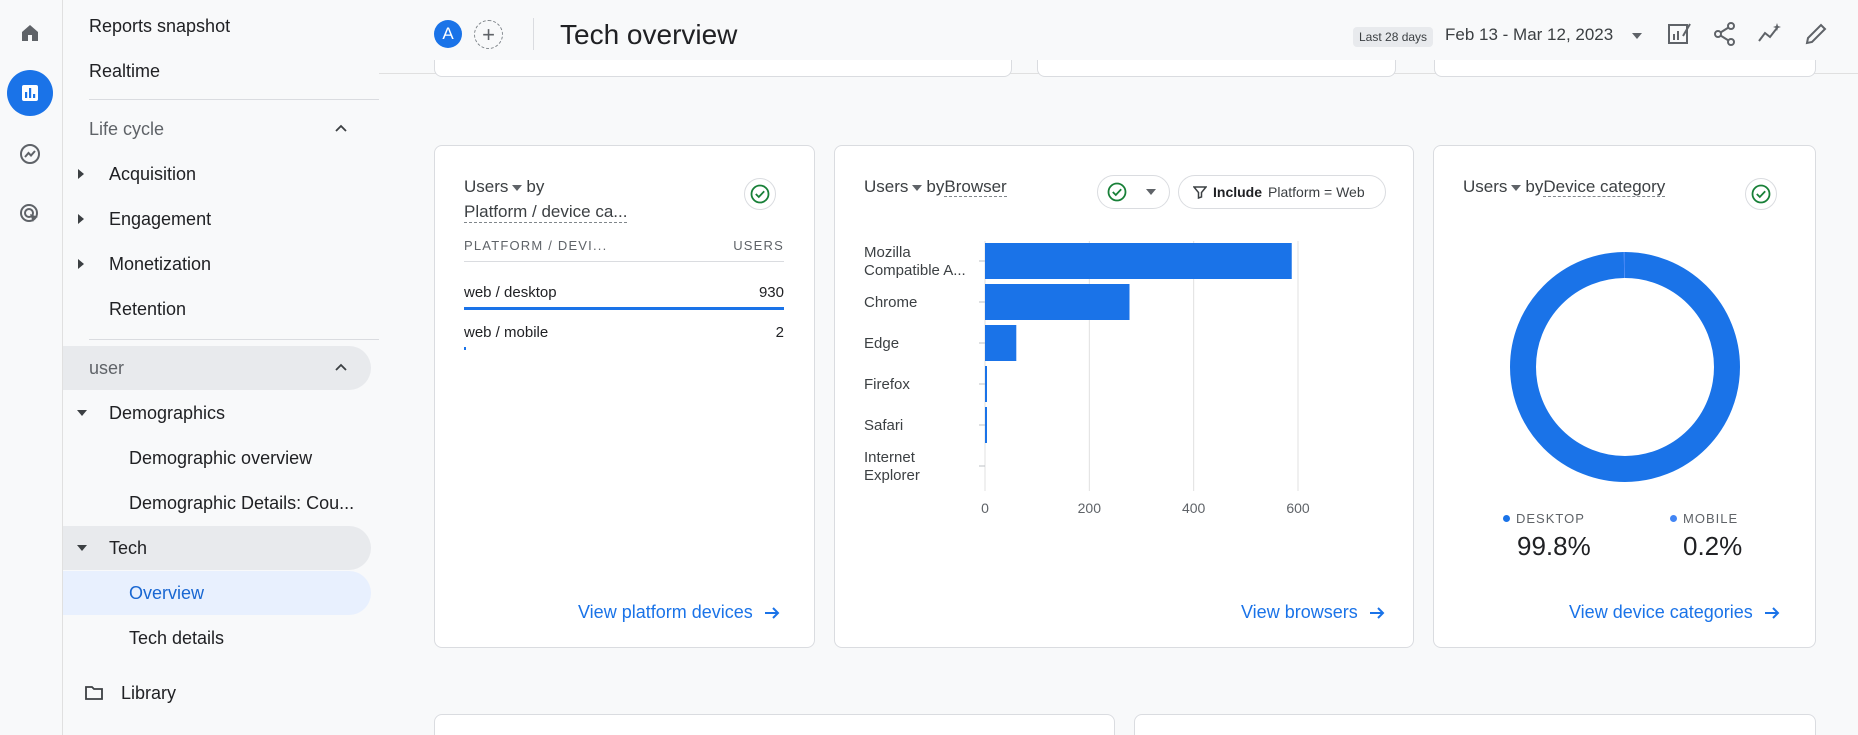 This screenshot has width=1858, height=735. Describe the element at coordinates (217, 71) in the screenshot. I see `nav-realtime: Realtime` at that location.